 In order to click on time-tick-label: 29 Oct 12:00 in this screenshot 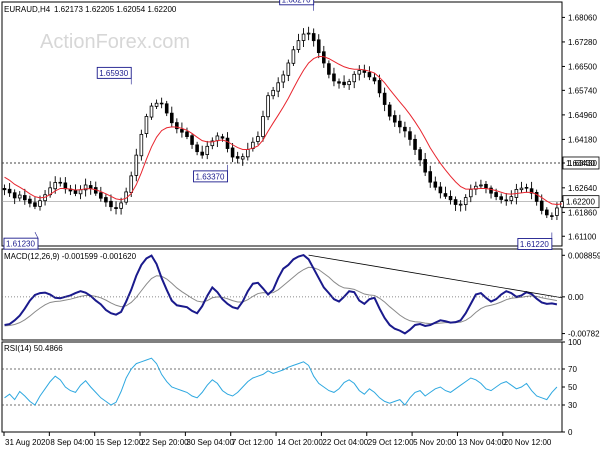, I will do `click(391, 442)`.